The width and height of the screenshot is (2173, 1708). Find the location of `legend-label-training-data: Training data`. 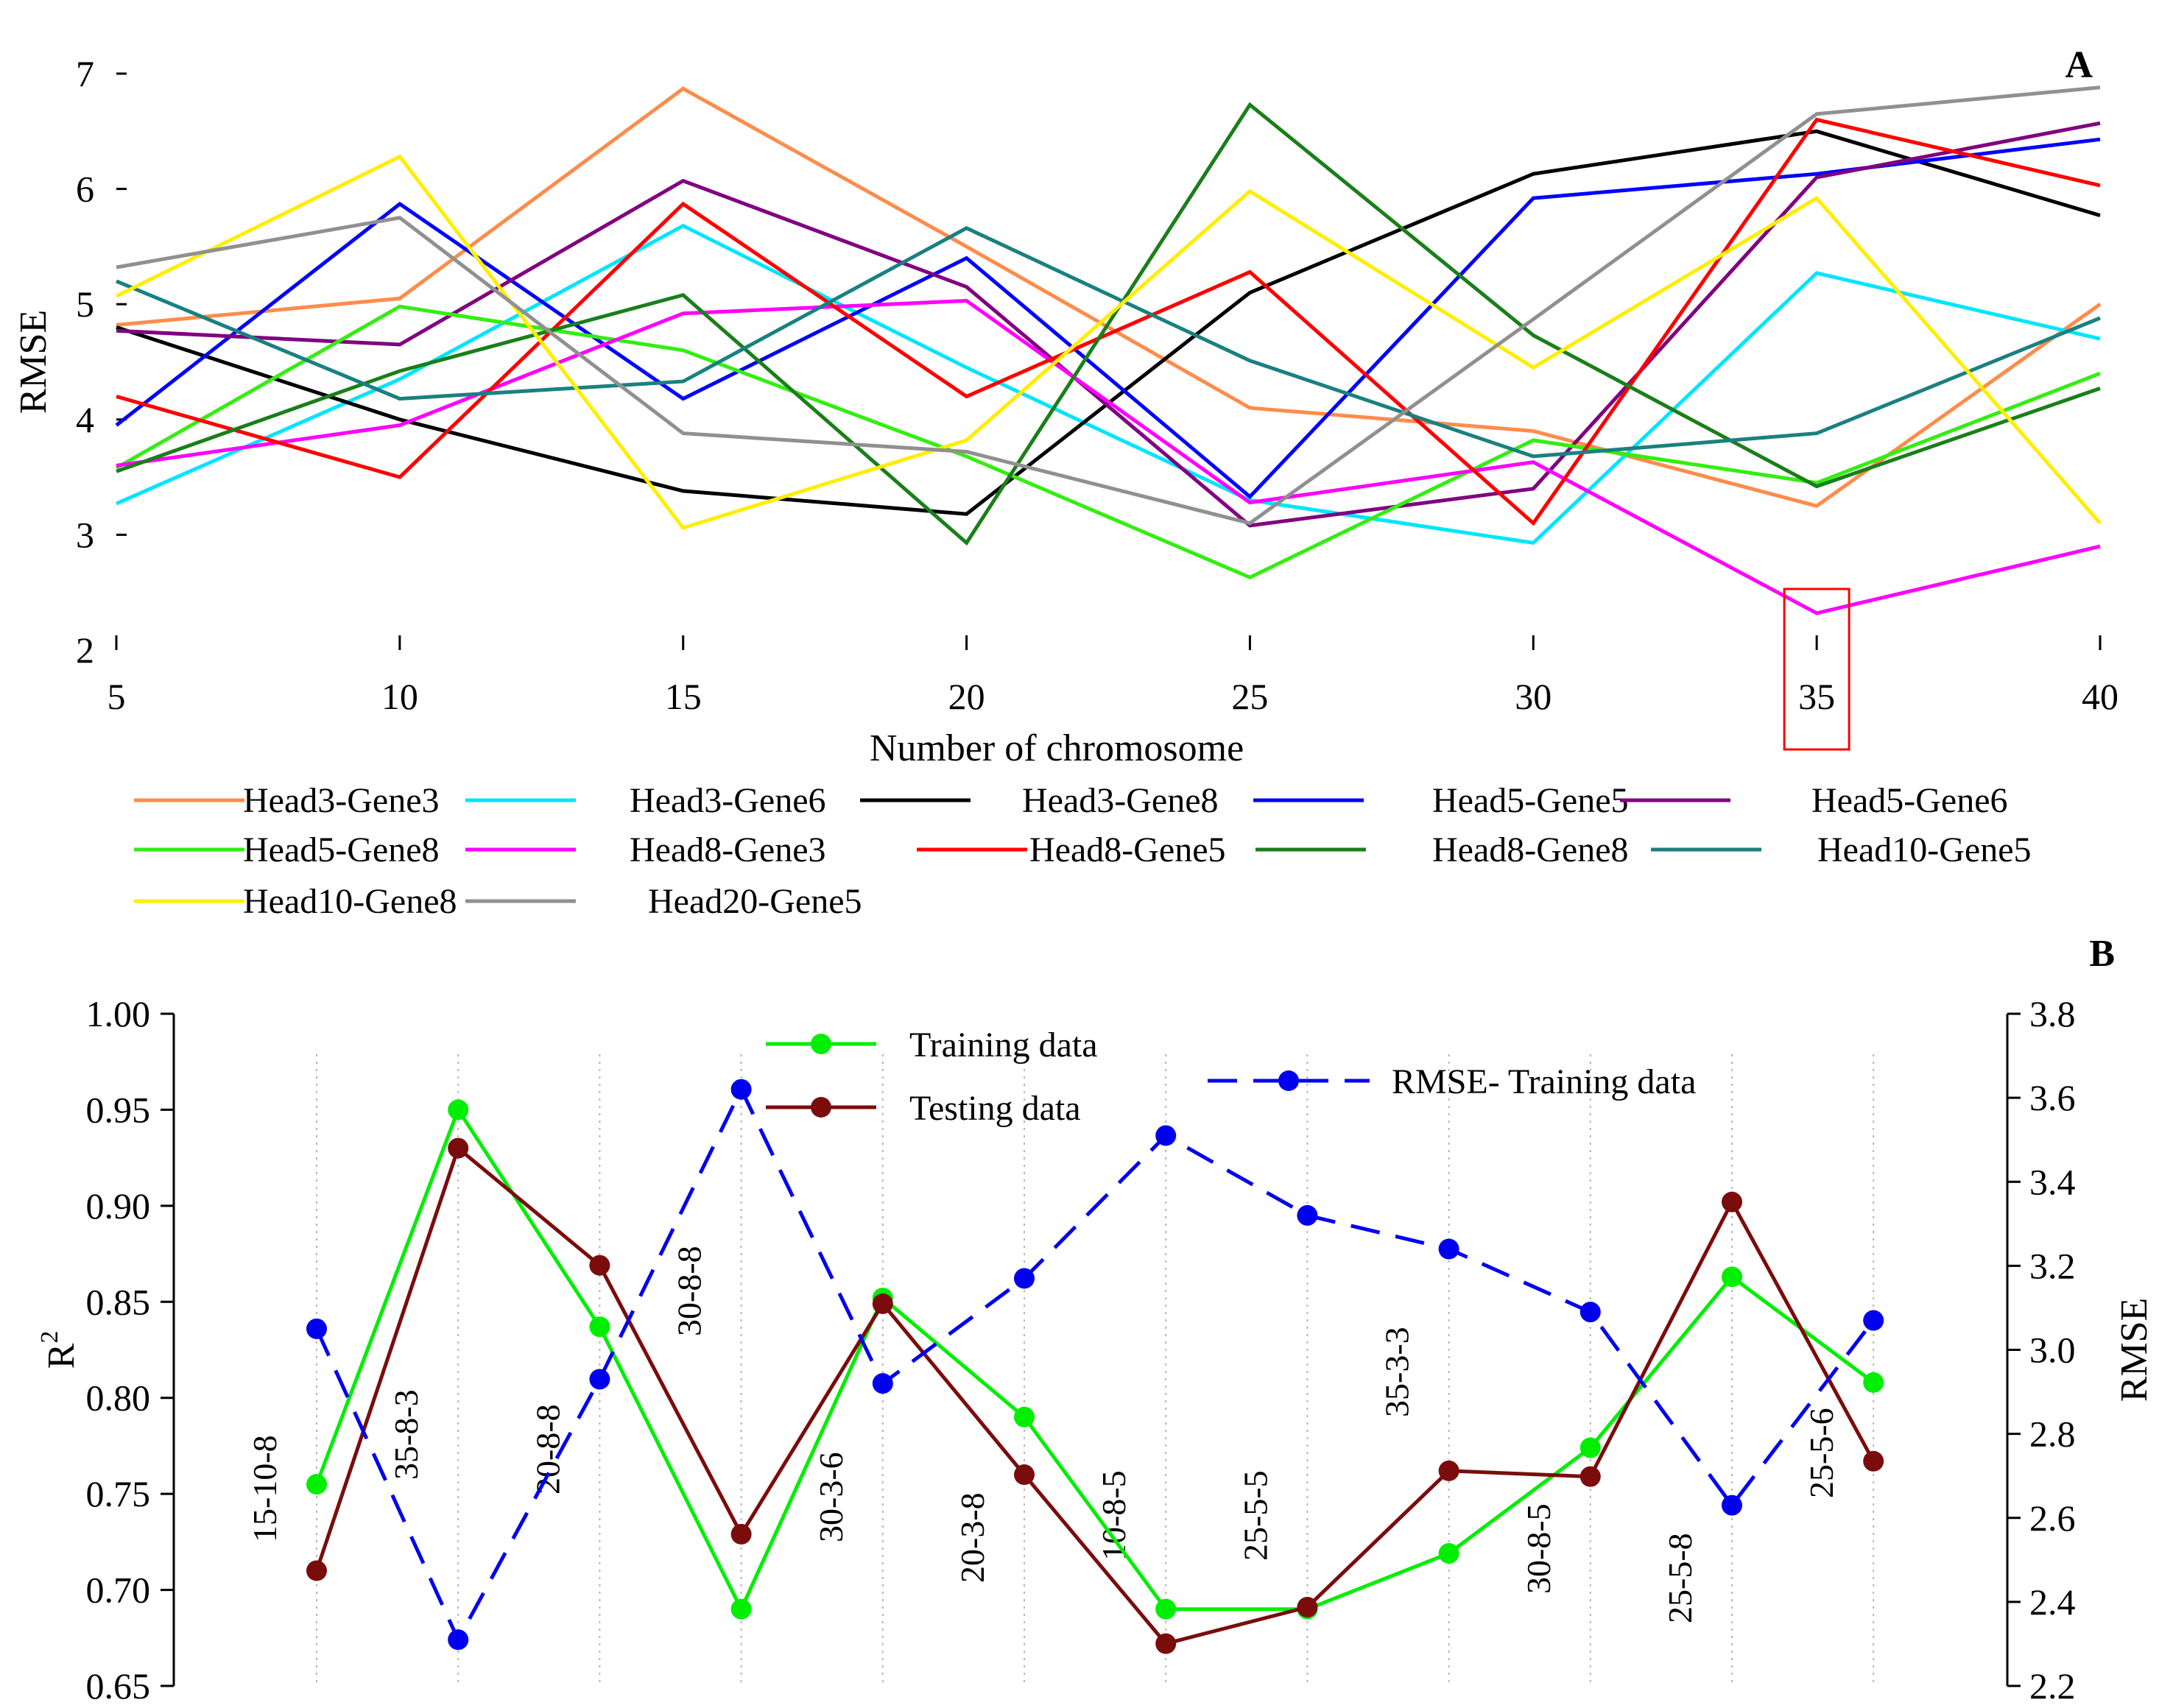

legend-label-training-data: Training data is located at coordinates (1003, 1045).